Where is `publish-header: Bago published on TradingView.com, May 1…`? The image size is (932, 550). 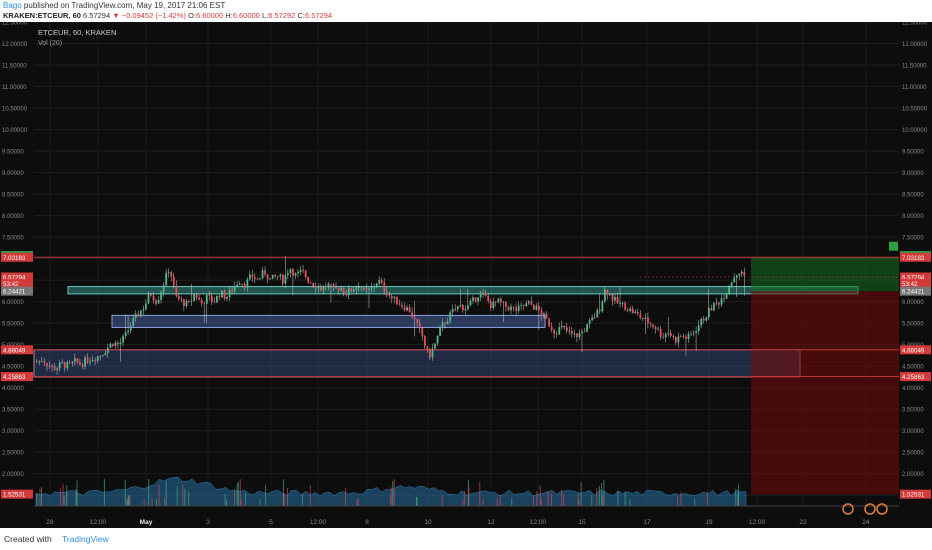 publish-header: Bago published on TradingView.com, May 1… is located at coordinates (466, 11).